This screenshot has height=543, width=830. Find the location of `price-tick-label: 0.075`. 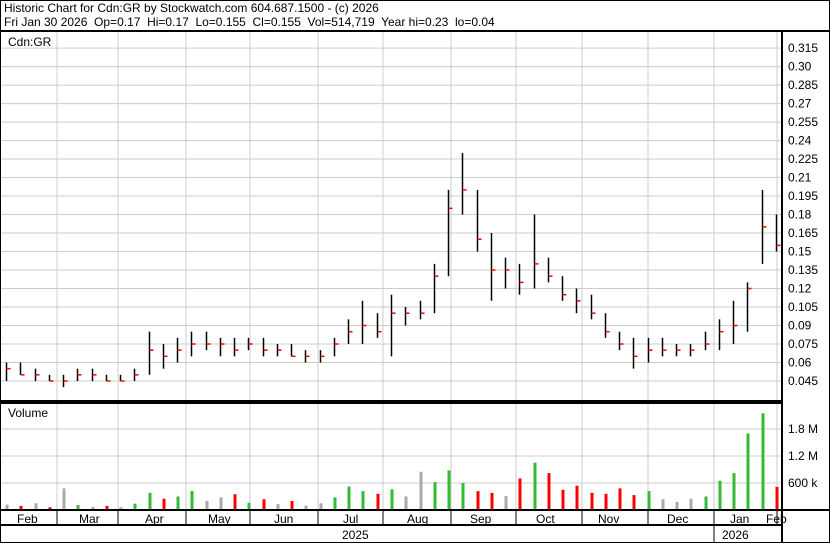

price-tick-label: 0.075 is located at coordinates (803, 344).